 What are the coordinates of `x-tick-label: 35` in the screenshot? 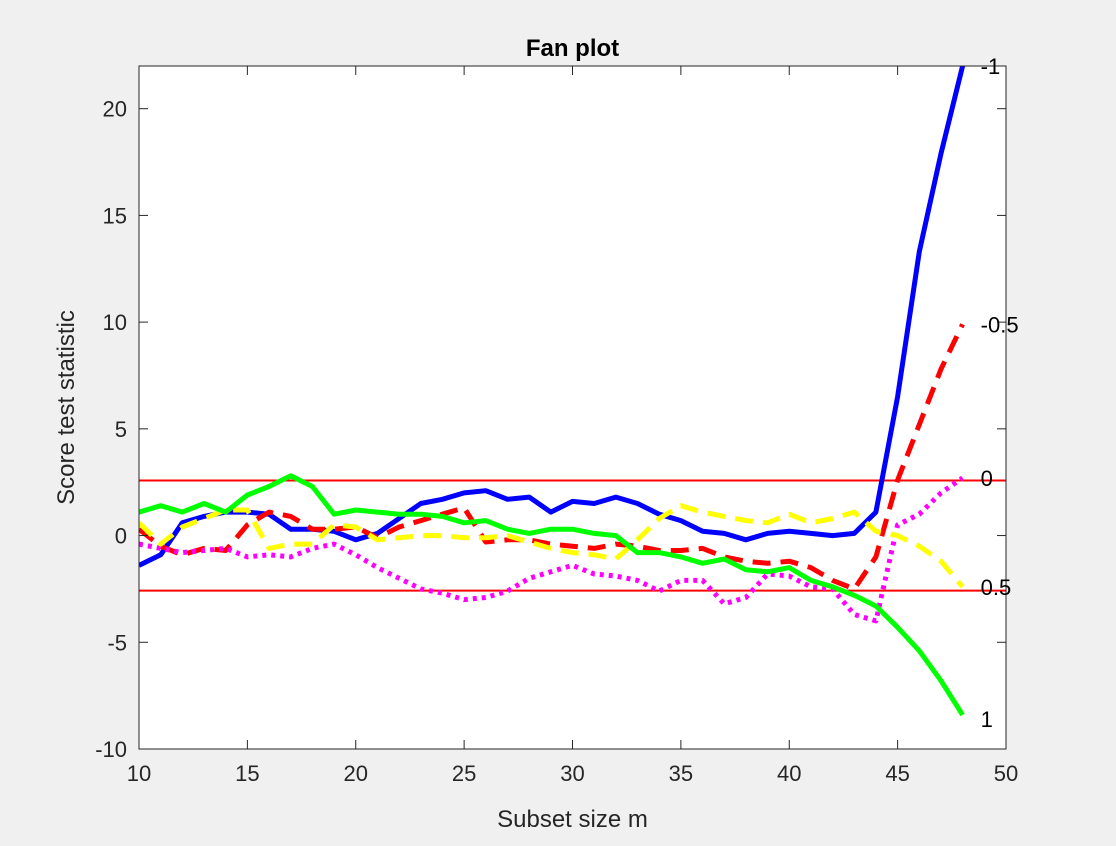 It's located at (681, 773).